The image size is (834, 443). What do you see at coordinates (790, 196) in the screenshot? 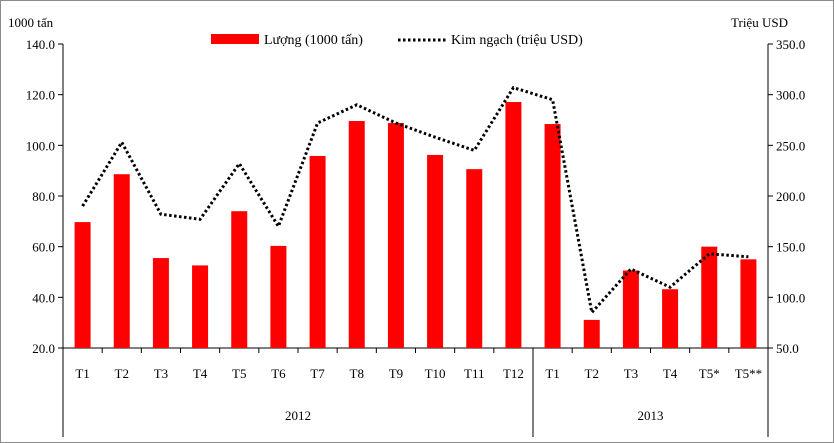
I see `right-tick-label: 200.0` at bounding box center [790, 196].